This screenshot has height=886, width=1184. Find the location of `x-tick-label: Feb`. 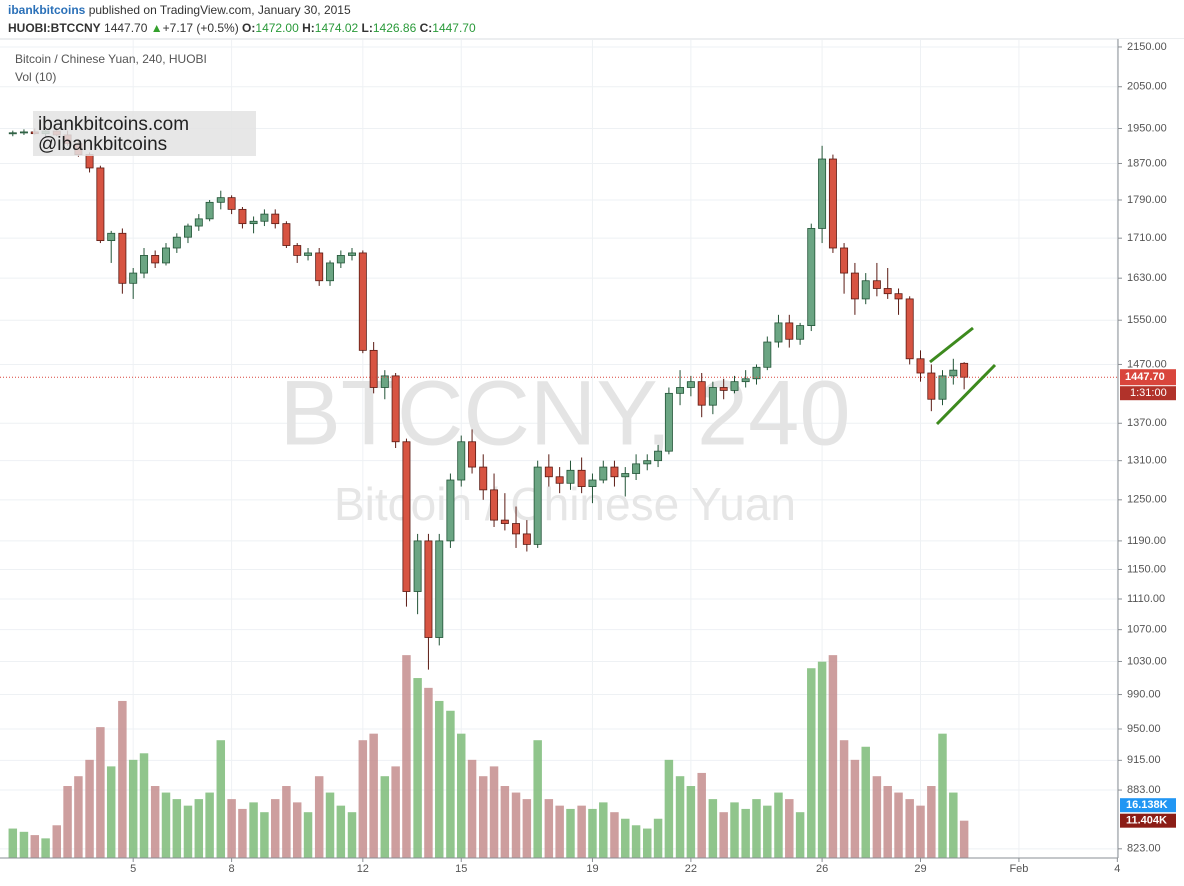

x-tick-label: Feb is located at coordinates (1018, 869).